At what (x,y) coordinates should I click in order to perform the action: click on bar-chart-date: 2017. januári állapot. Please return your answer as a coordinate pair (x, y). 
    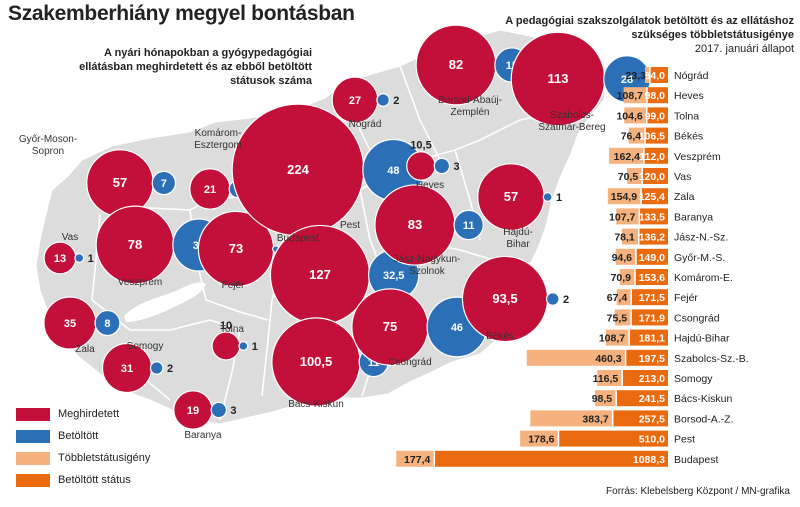
    Looking at the image, I should click on (744, 49).